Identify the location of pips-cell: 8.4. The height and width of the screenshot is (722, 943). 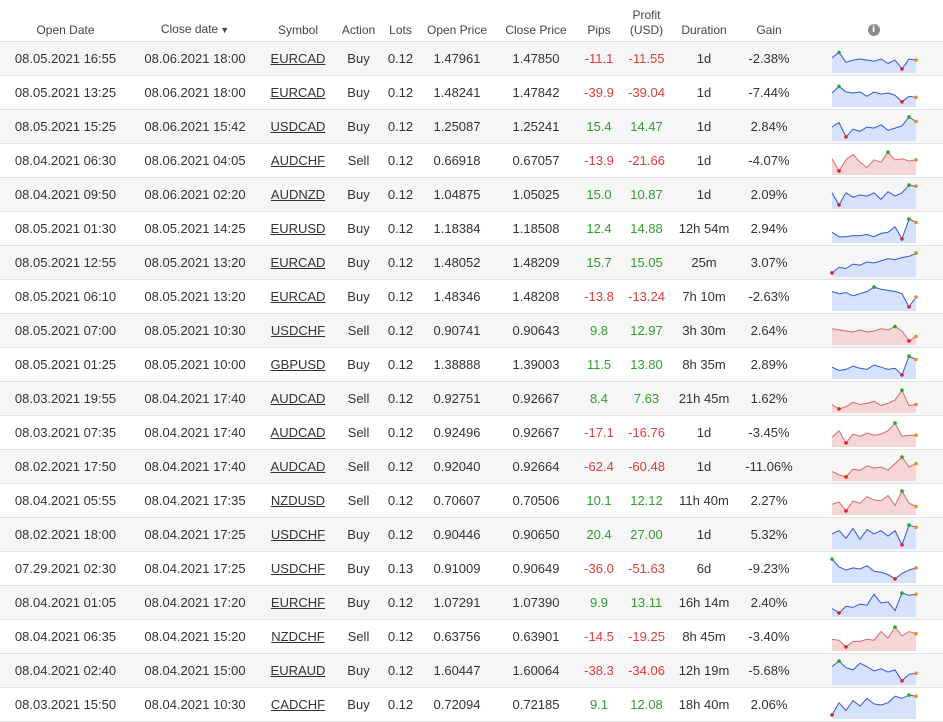
(599, 398).